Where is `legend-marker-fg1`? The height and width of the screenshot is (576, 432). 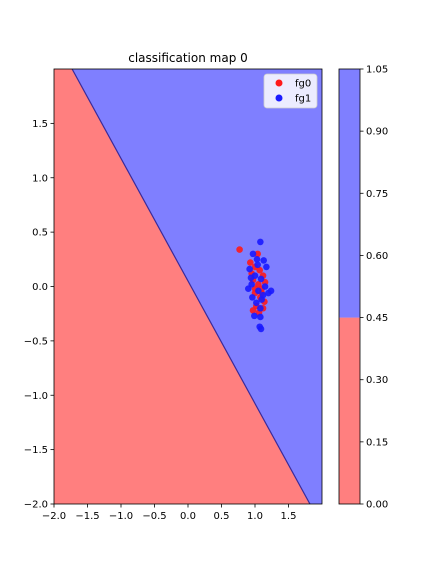 legend-marker-fg1 is located at coordinates (279, 98).